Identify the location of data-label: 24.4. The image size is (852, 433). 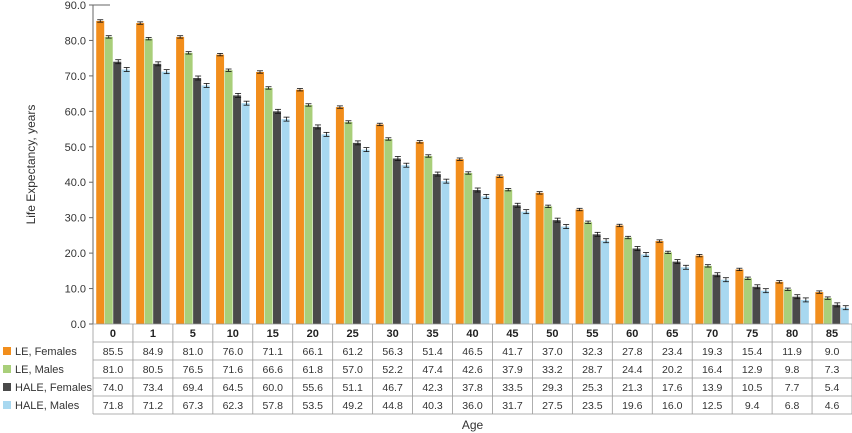
(632, 370).